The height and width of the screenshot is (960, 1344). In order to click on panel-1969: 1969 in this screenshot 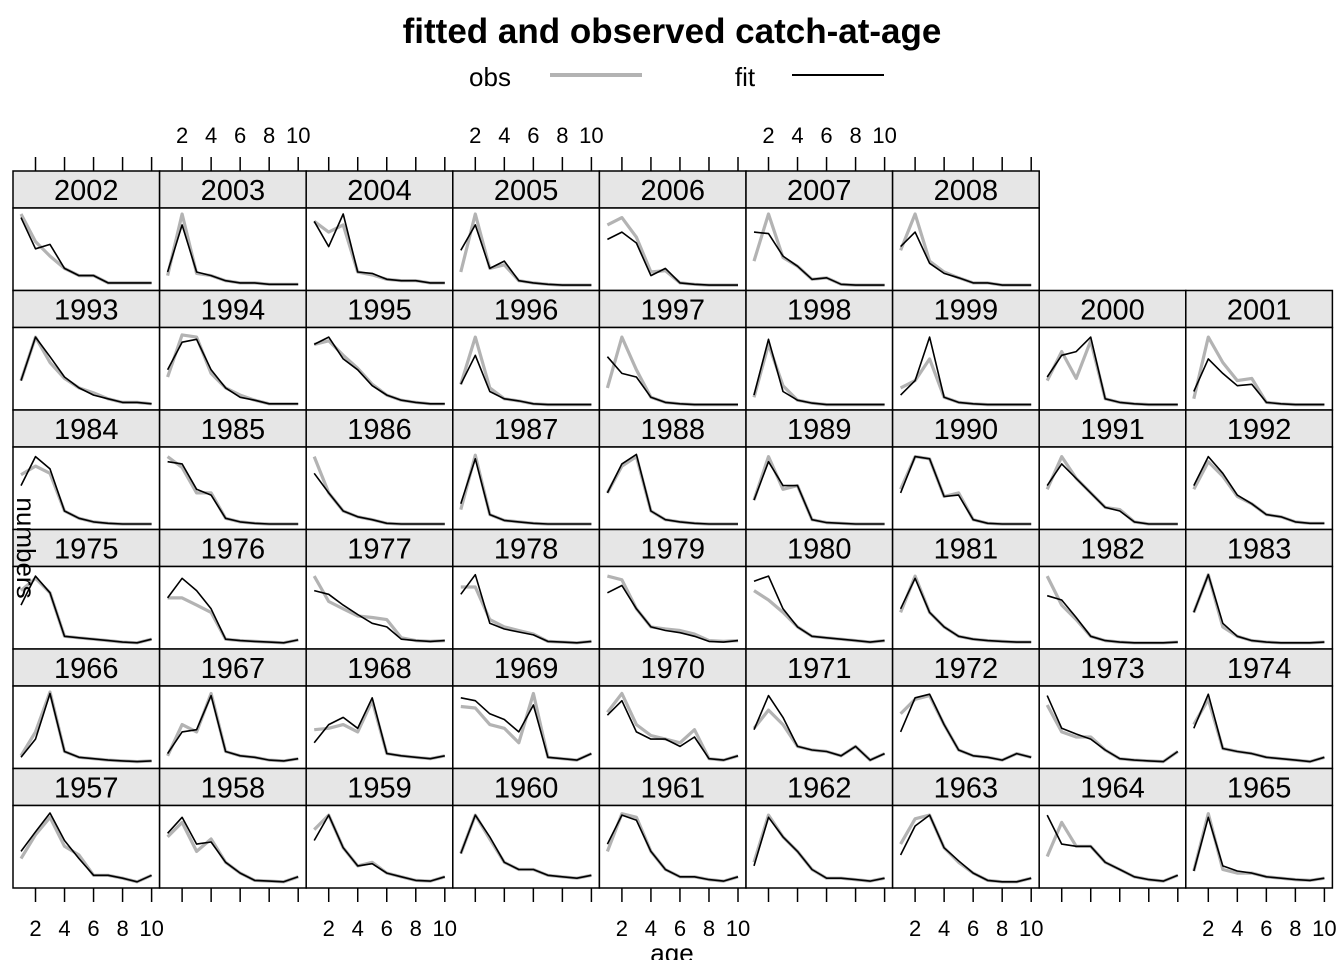, I will do `click(526, 709)`.